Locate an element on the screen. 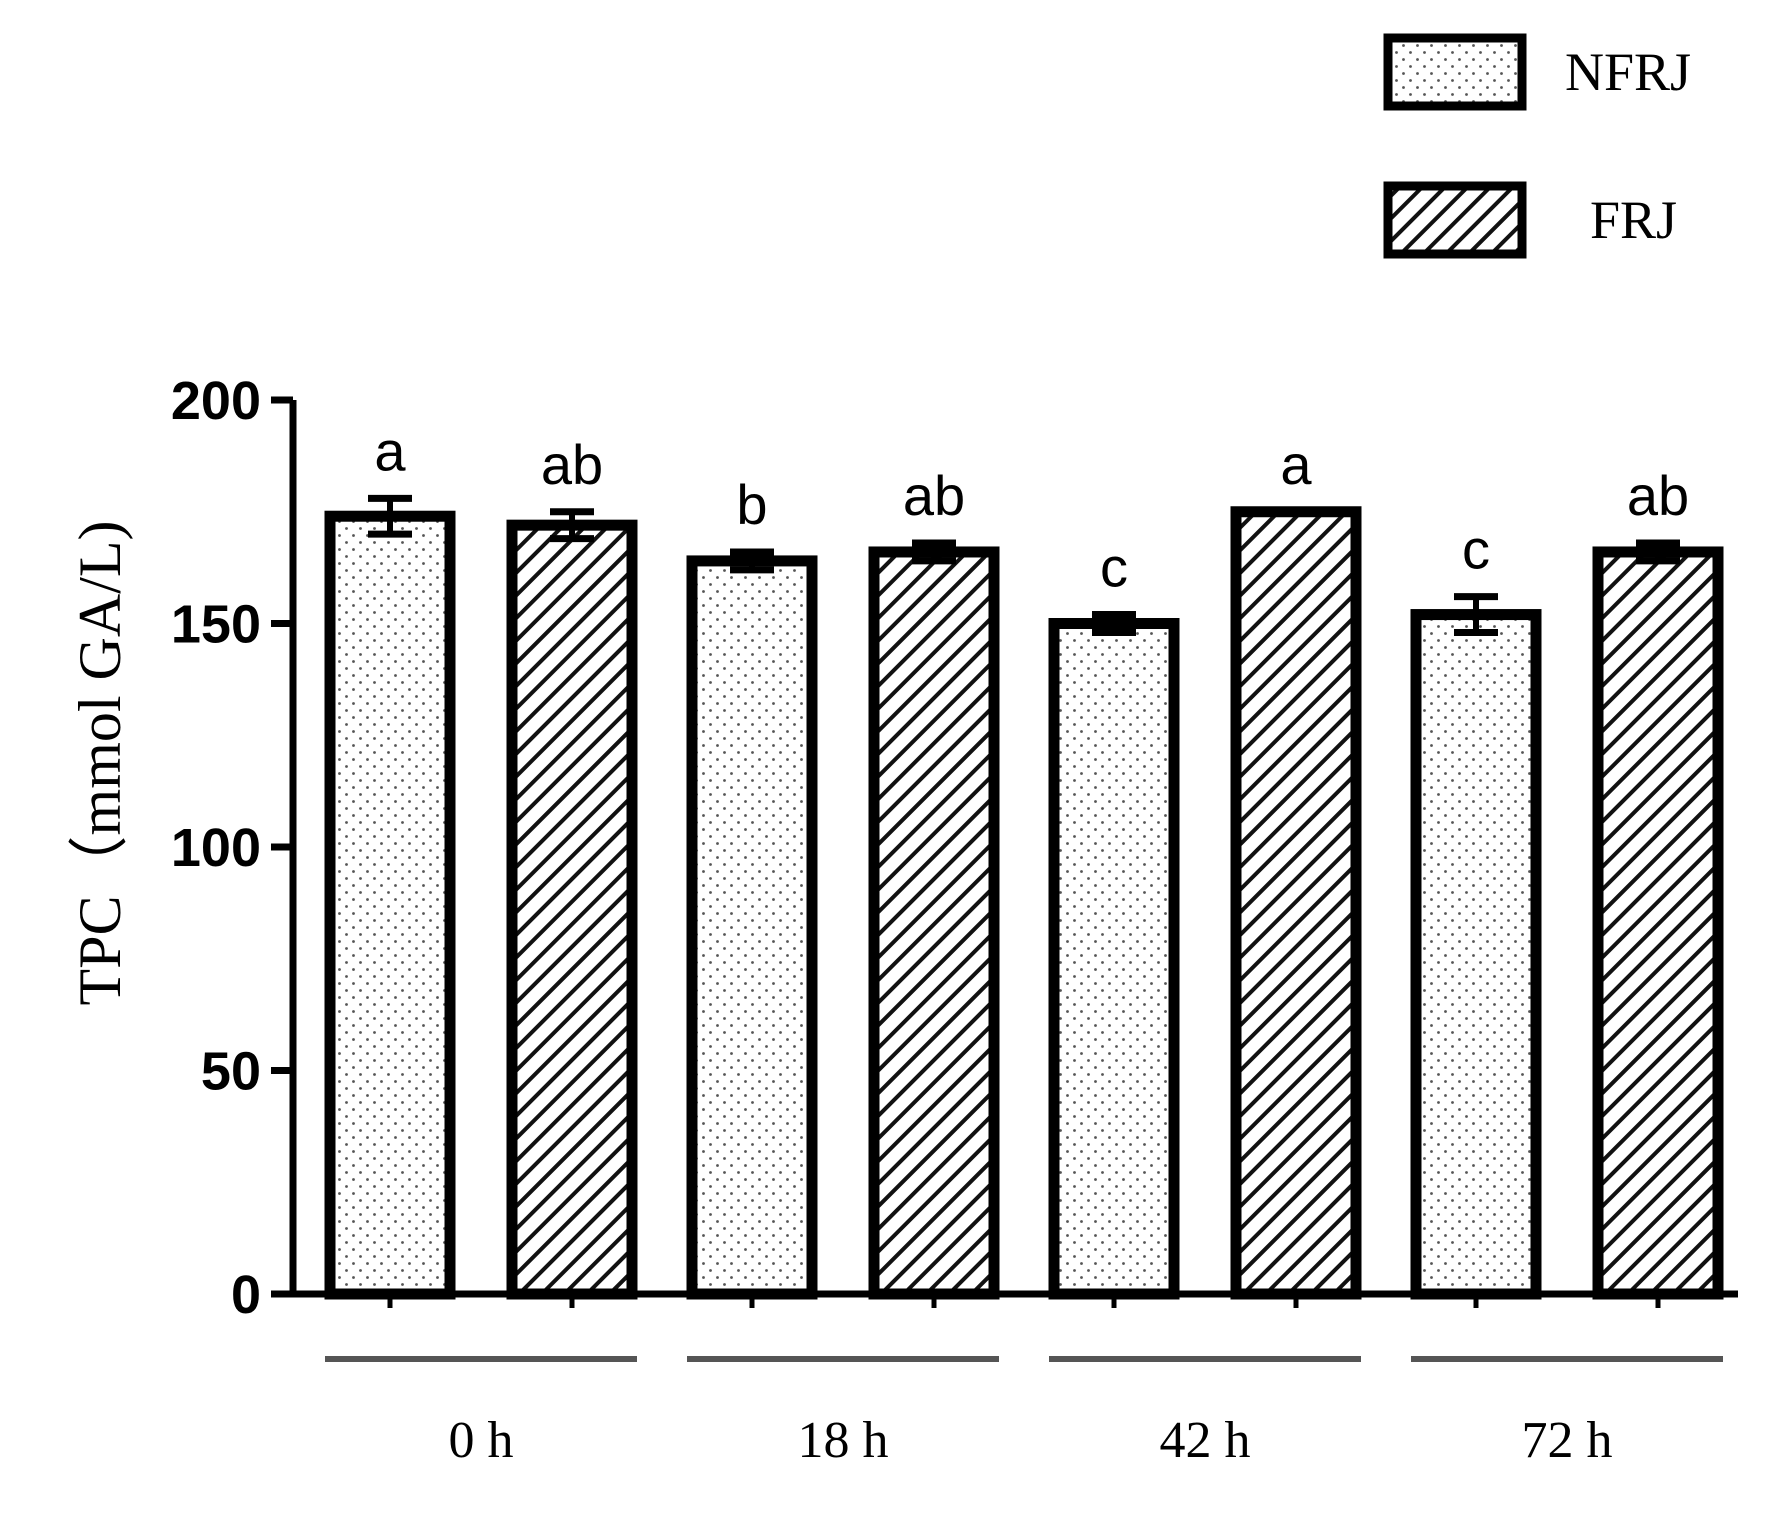 The width and height of the screenshot is (1774, 1513). bar-nfrj-0h is located at coordinates (390, 905).